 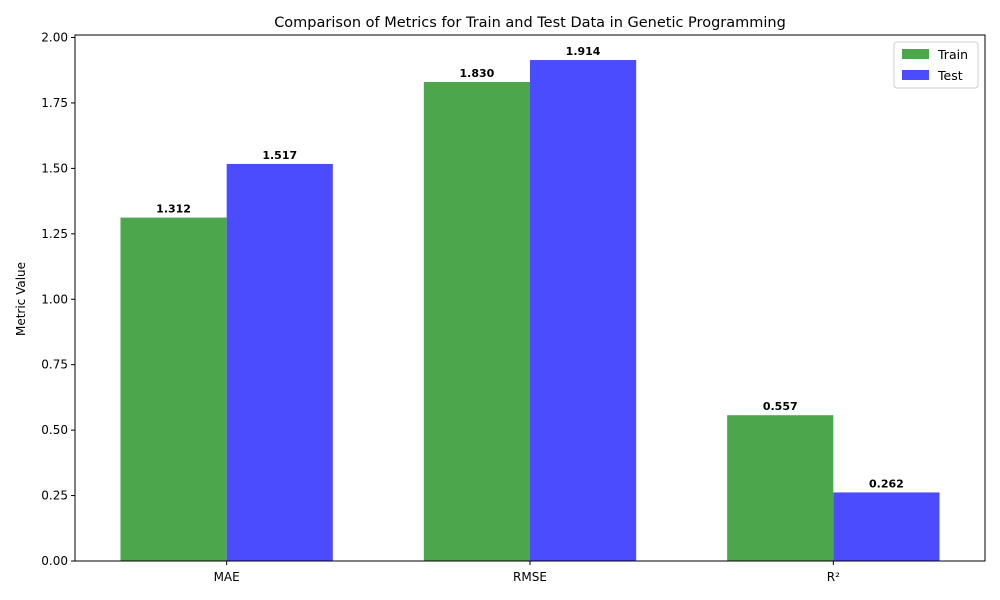 I want to click on x-tick-label: R², so click(x=833, y=577).